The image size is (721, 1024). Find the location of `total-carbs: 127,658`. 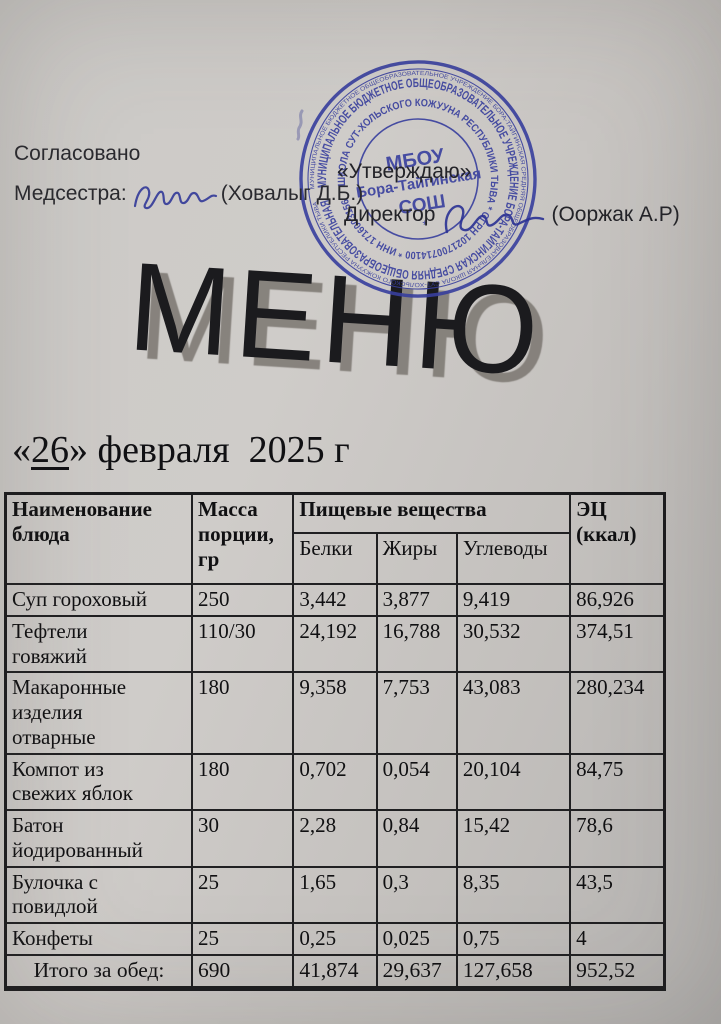

total-carbs: 127,658 is located at coordinates (513, 971).